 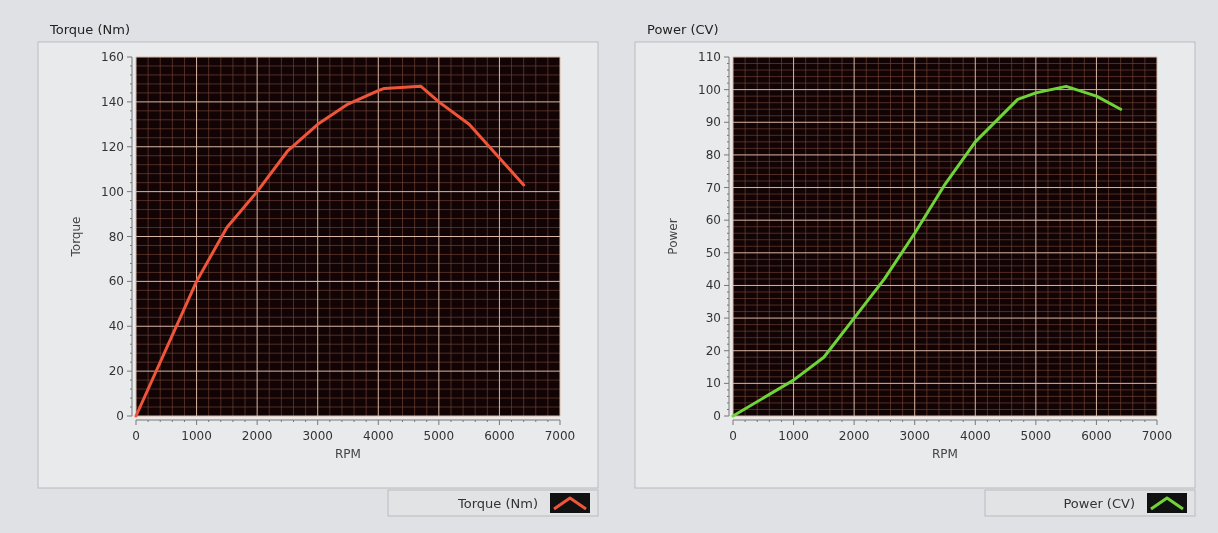 What do you see at coordinates (89, 29) in the screenshot?
I see `chart-title: Torque (Nm)` at bounding box center [89, 29].